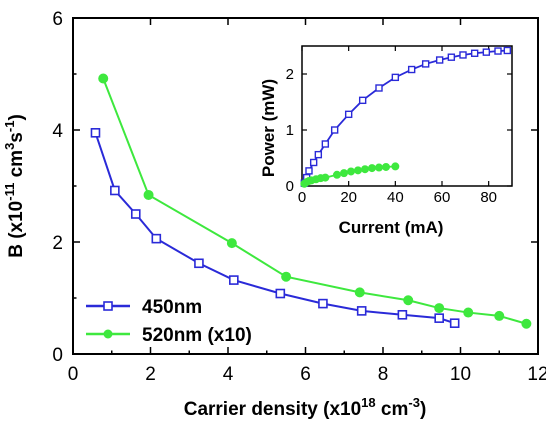 Image resolution: width=546 pixels, height=423 pixels. I want to click on inset-y-tick-label: 2, so click(290, 74).